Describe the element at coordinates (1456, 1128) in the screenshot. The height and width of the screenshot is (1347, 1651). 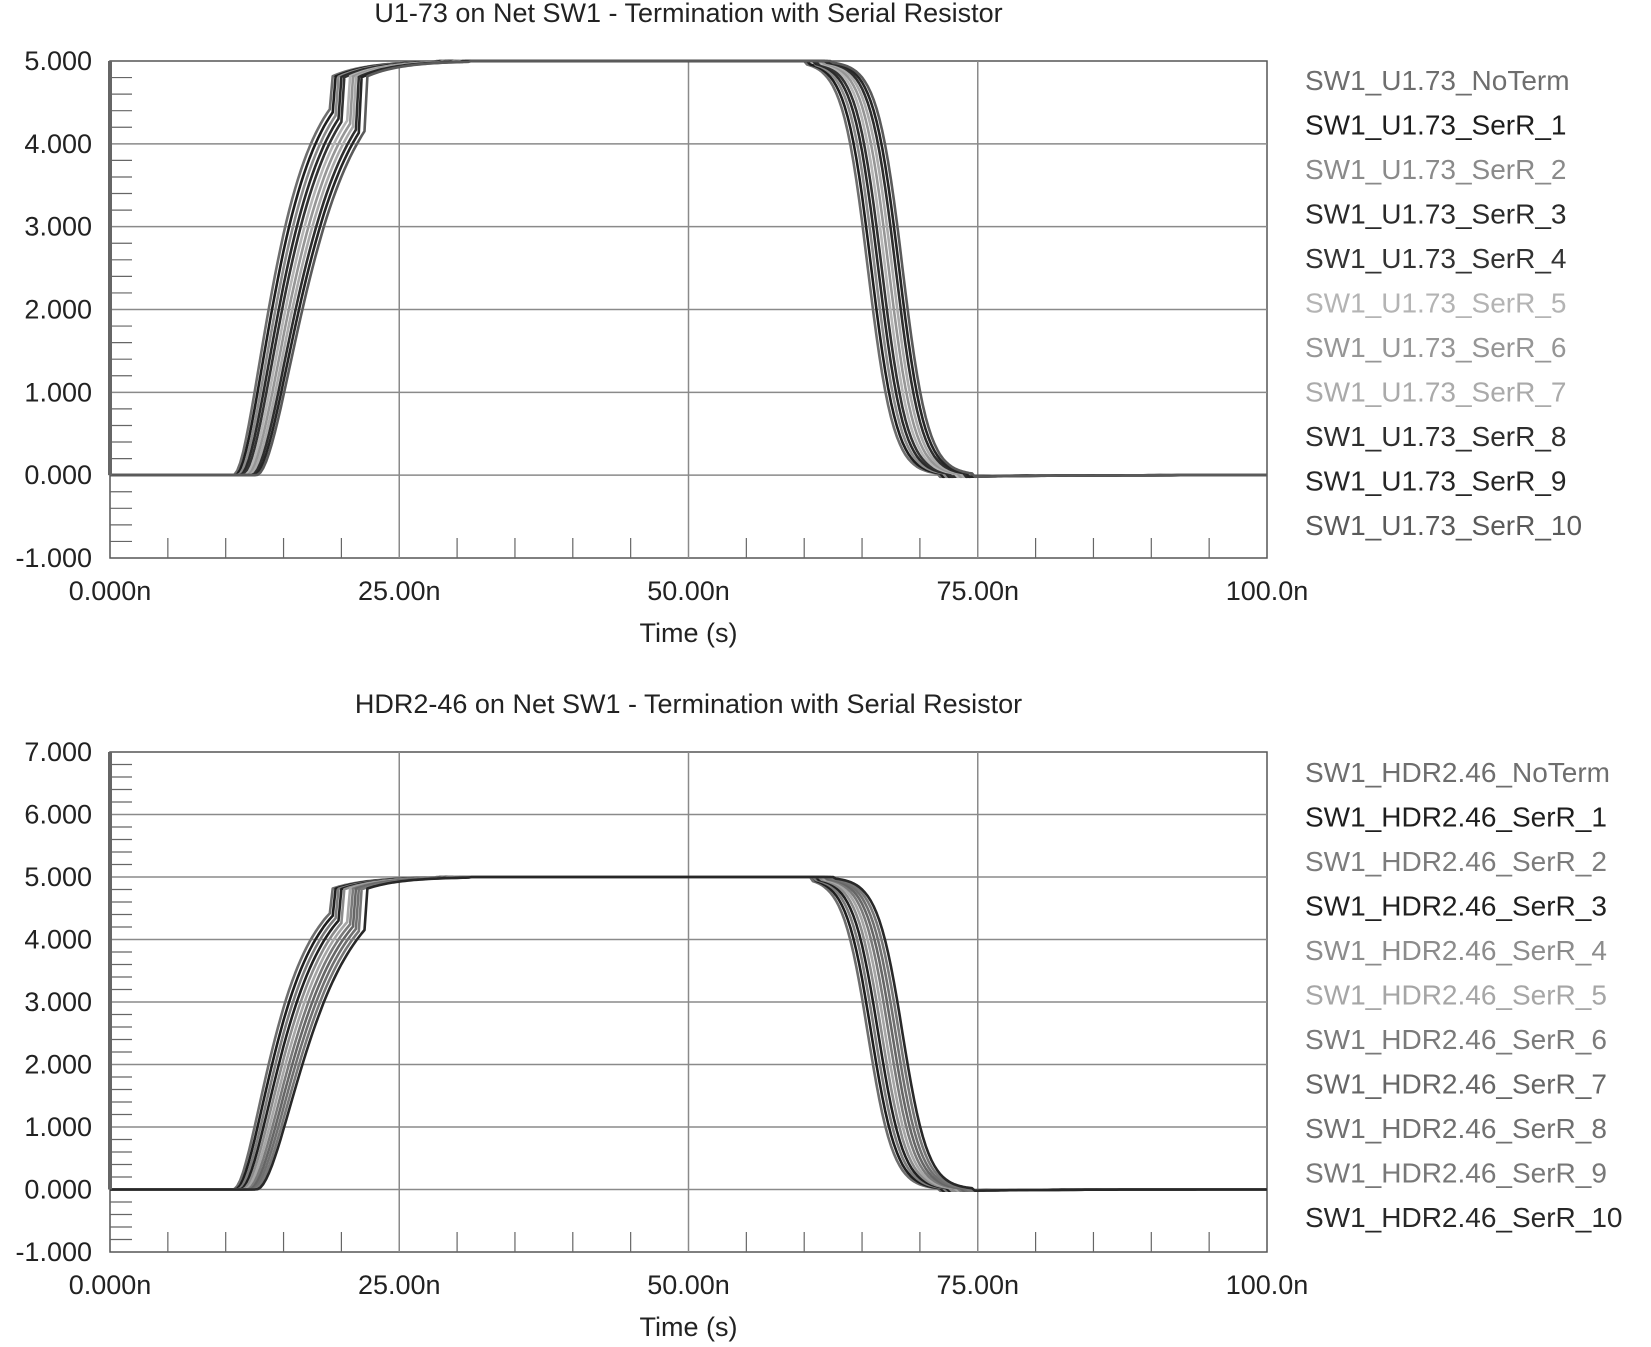
I see `chart2-legend-entry: SW1_HDR2.46_SerR_8` at that location.